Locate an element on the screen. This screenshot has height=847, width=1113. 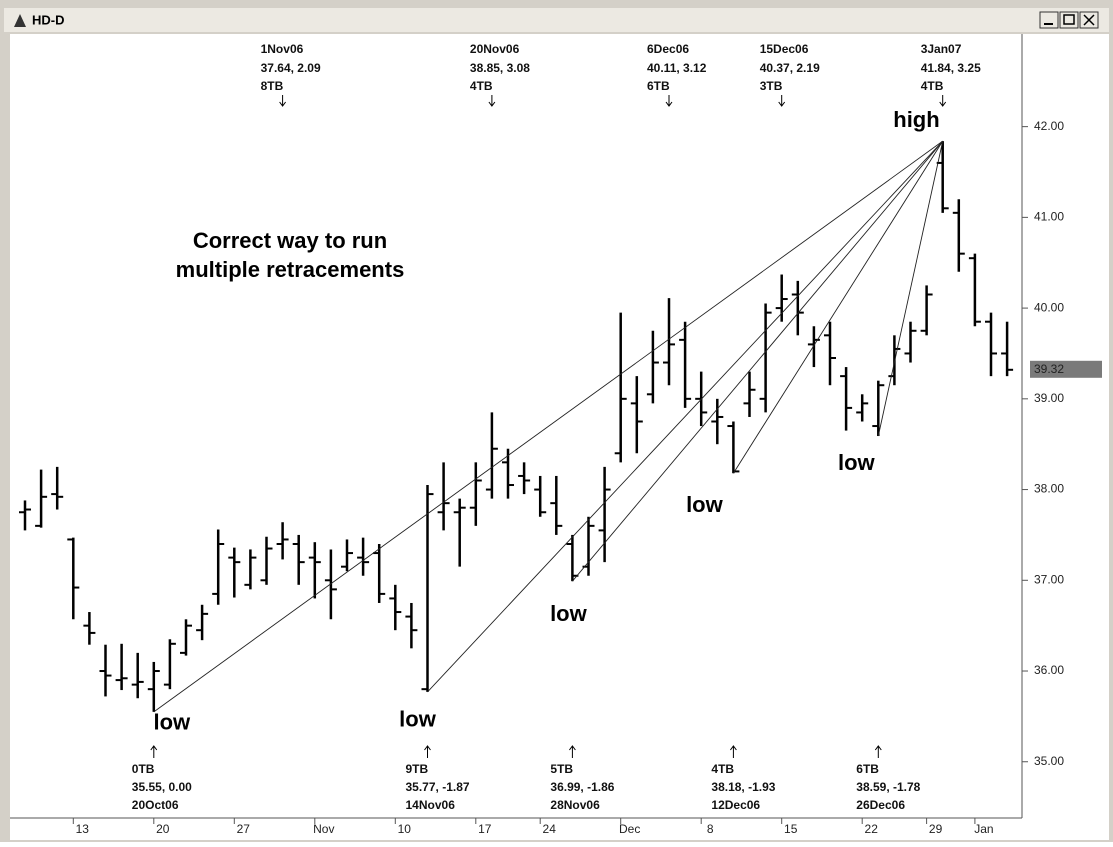
pivot-price: 37.64, 2.09 is located at coordinates (291, 68).